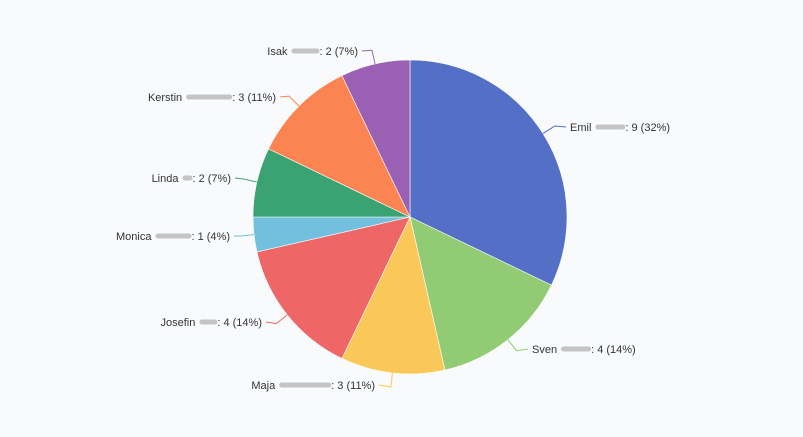 This screenshot has width=803, height=437. I want to click on slice-label-name: Josefin, so click(178, 323).